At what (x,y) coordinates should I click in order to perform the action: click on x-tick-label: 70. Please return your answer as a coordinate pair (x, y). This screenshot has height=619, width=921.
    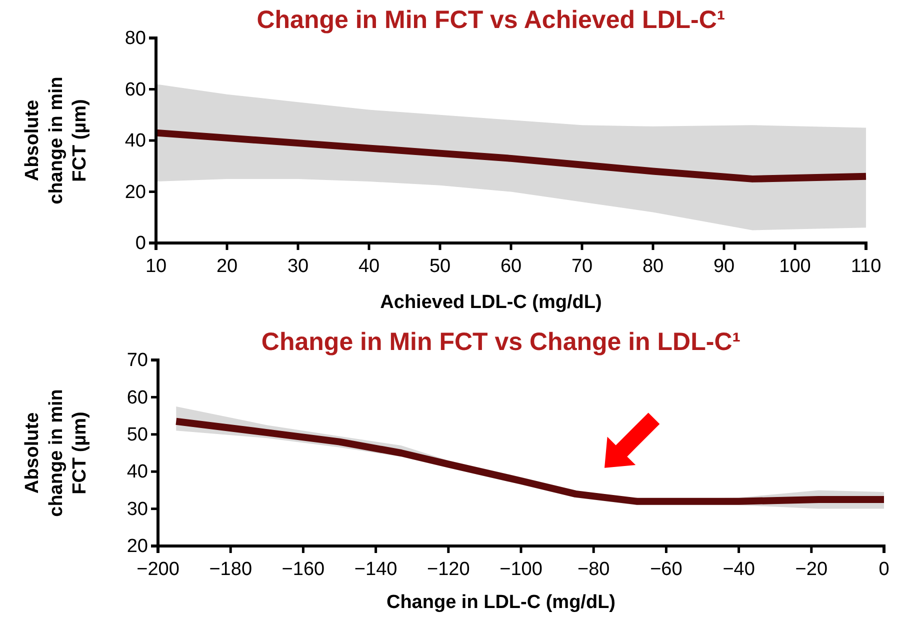
    Looking at the image, I should click on (582, 266).